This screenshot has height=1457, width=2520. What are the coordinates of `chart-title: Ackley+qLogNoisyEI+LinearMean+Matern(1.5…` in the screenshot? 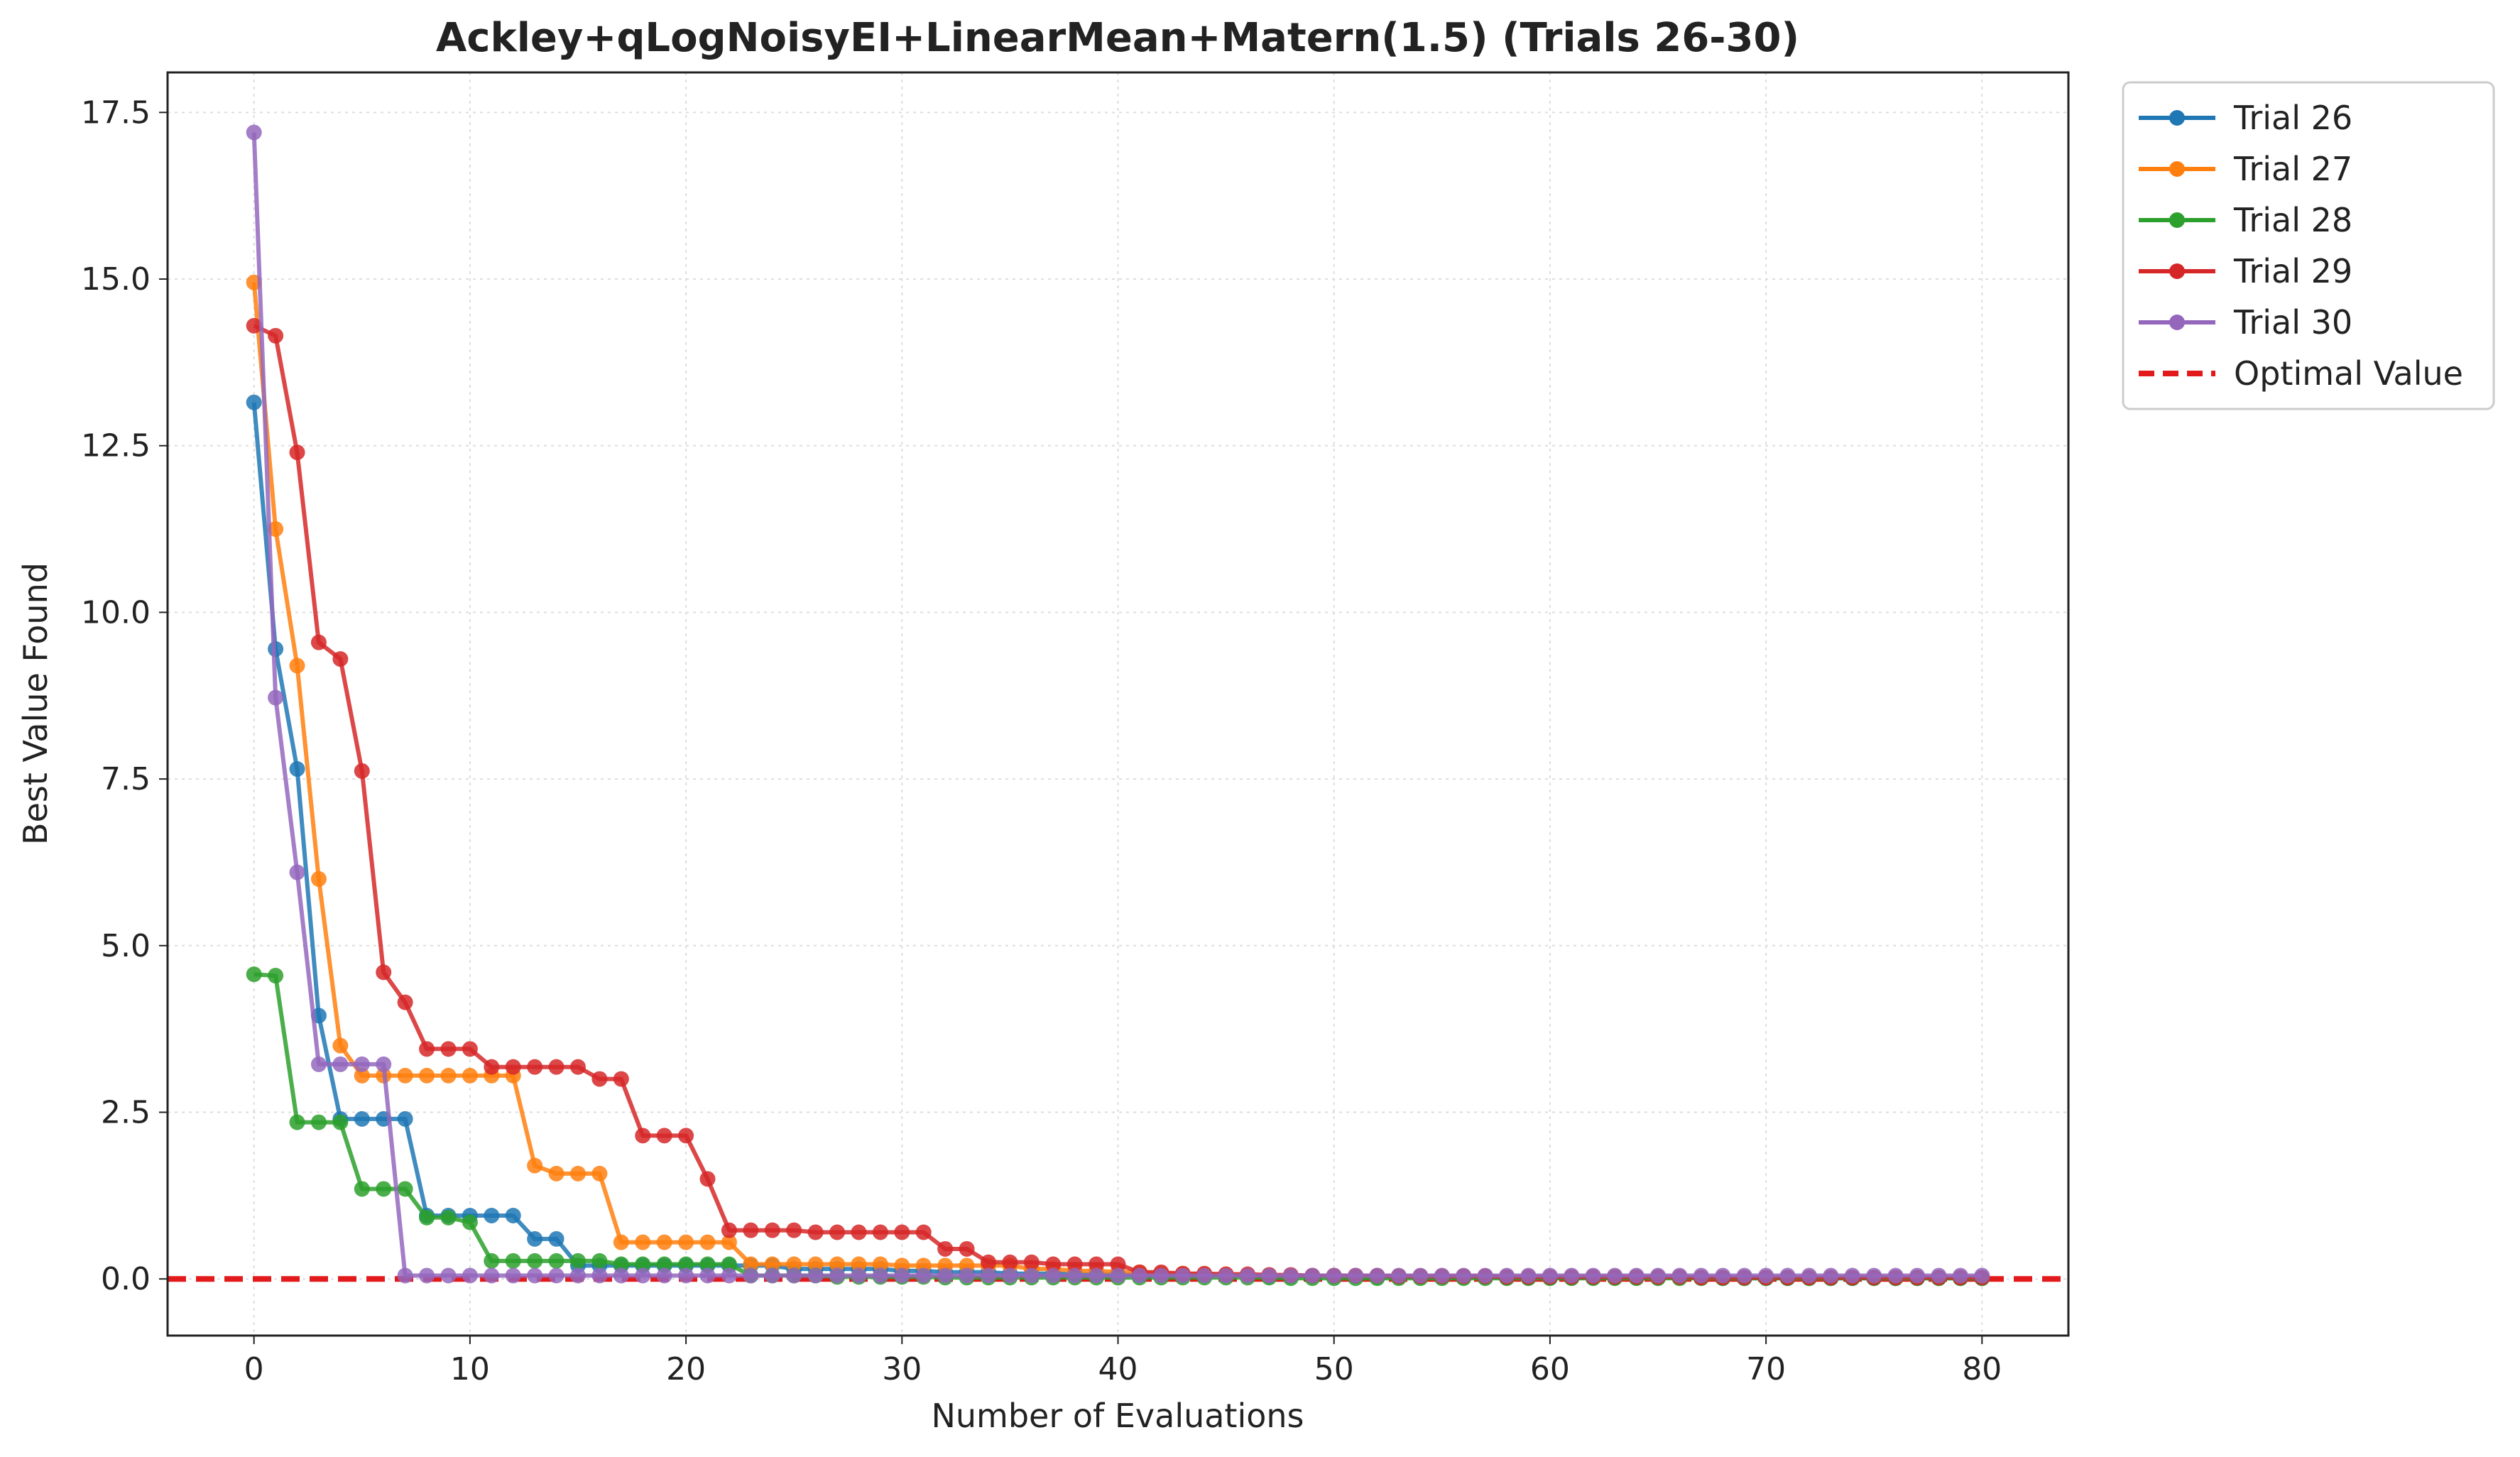 It's located at (1117, 38).